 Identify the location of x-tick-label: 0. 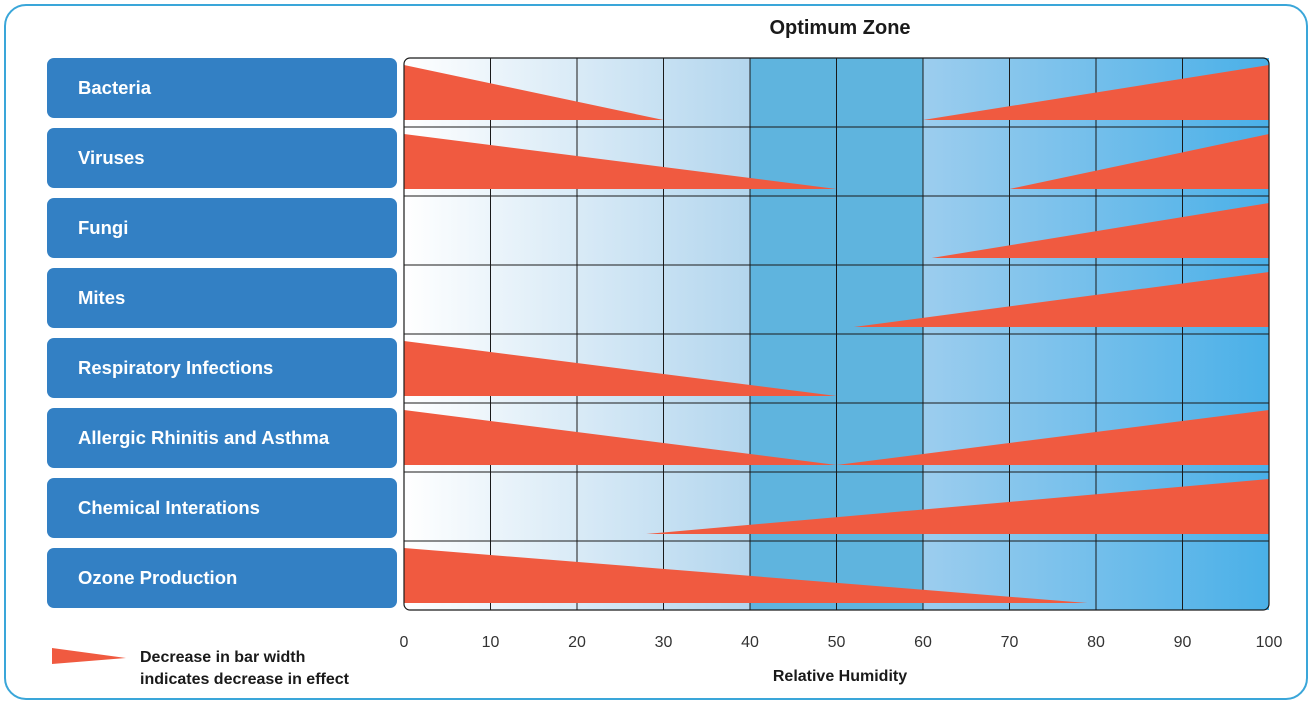
(404, 642).